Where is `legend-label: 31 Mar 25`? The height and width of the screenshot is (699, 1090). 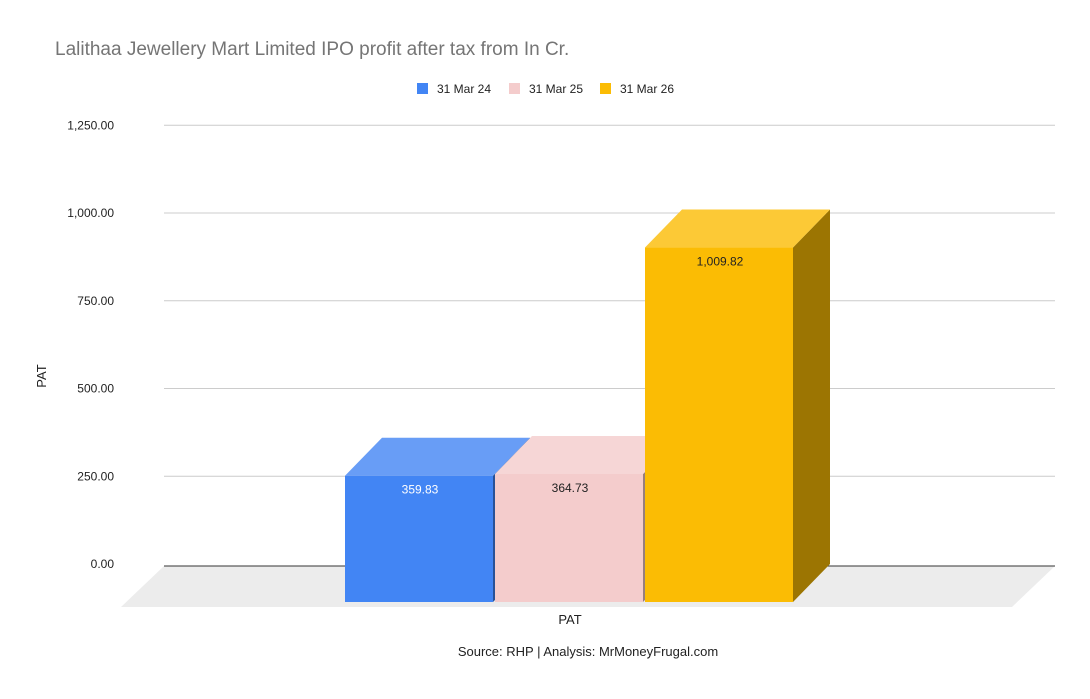 legend-label: 31 Mar 25 is located at coordinates (556, 89).